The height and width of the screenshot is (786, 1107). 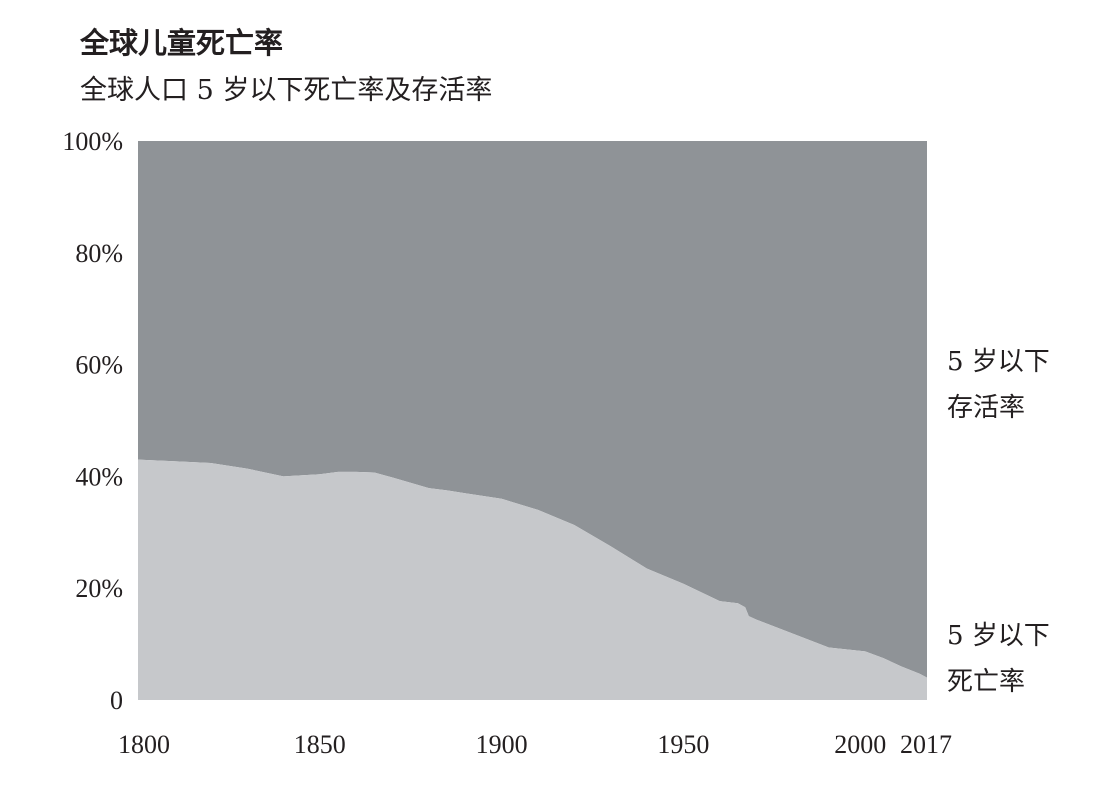 What do you see at coordinates (92, 141) in the screenshot?
I see `y-tick-label: 100%` at bounding box center [92, 141].